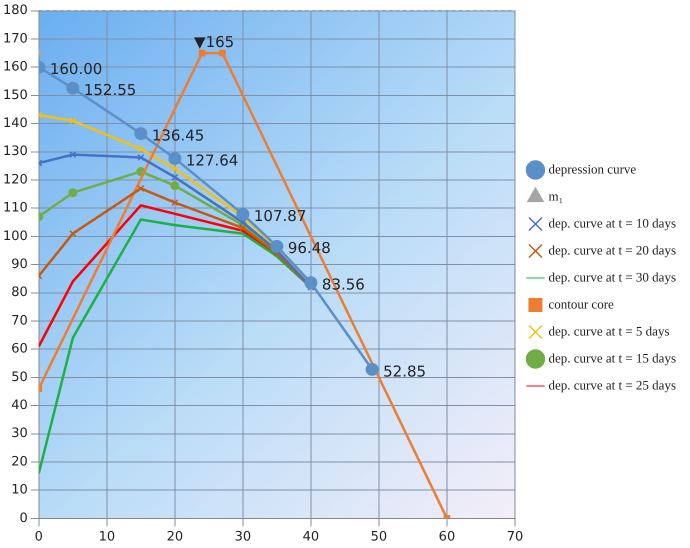 The height and width of the screenshot is (548, 690). I want to click on legend-label: depression curve, so click(592, 168).